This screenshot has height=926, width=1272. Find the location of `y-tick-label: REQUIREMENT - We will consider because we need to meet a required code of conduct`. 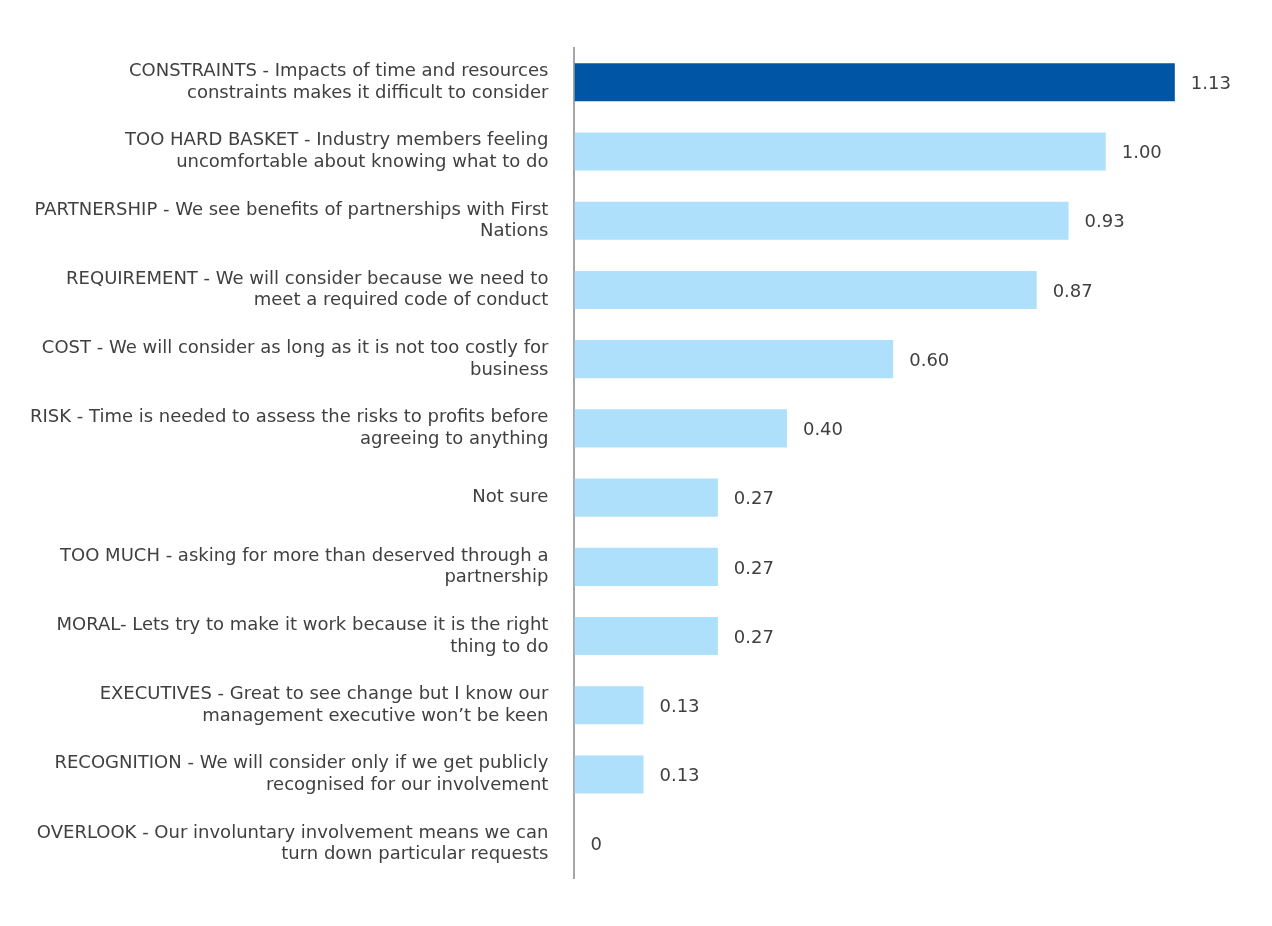

y-tick-label: REQUIREMENT - We will consider because we need to meet a required code of conduct is located at coordinates (307, 288).